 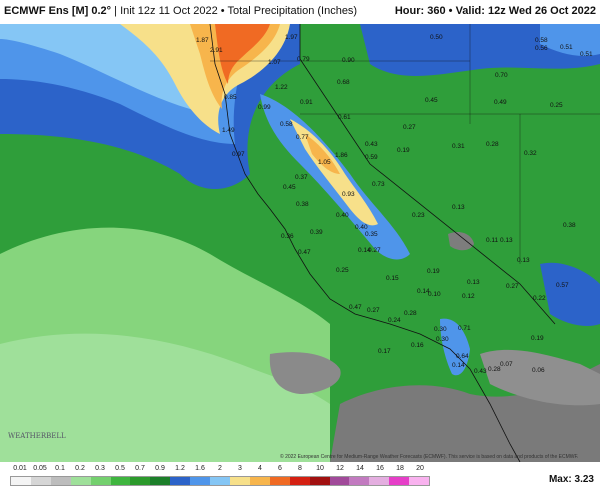 I want to click on precip-value-label: 0.17, so click(x=384, y=351).